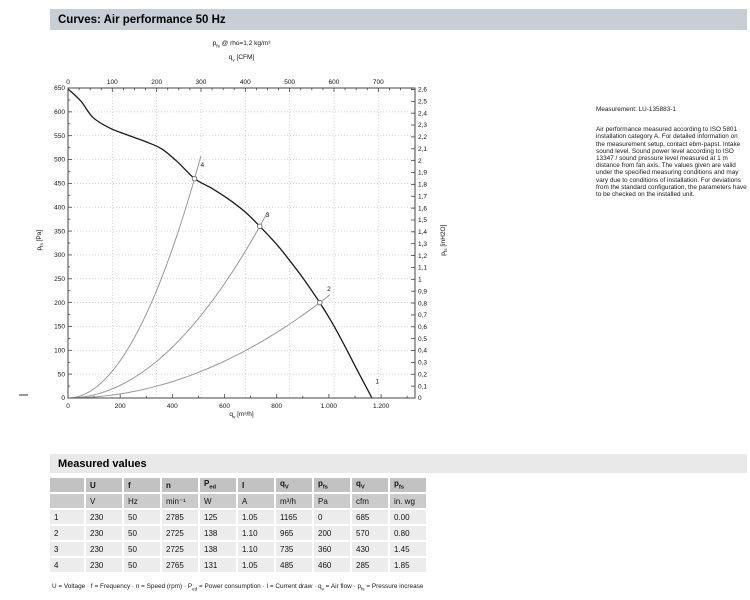 The width and height of the screenshot is (750, 600). Describe the element at coordinates (245, 82) in the screenshot. I see `top-tick-label: 400` at that location.